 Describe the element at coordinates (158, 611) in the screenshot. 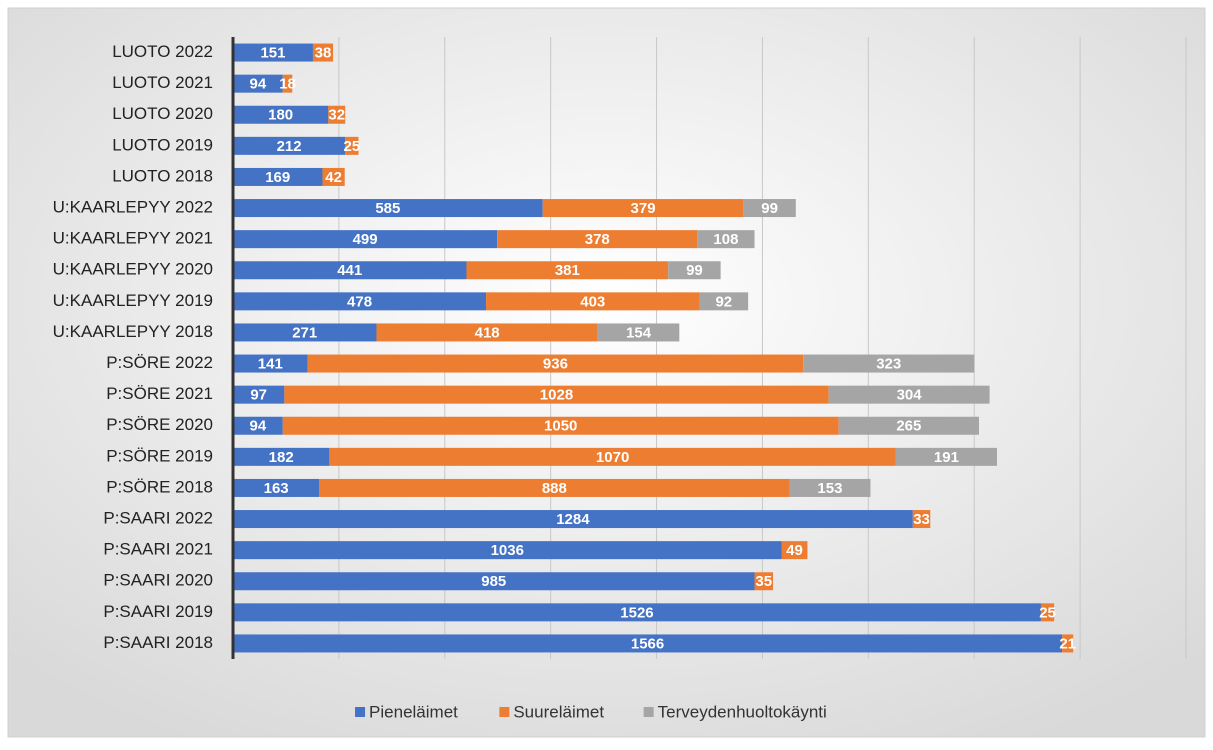

I see `y-tick-label: P:SAARI 2019` at that location.